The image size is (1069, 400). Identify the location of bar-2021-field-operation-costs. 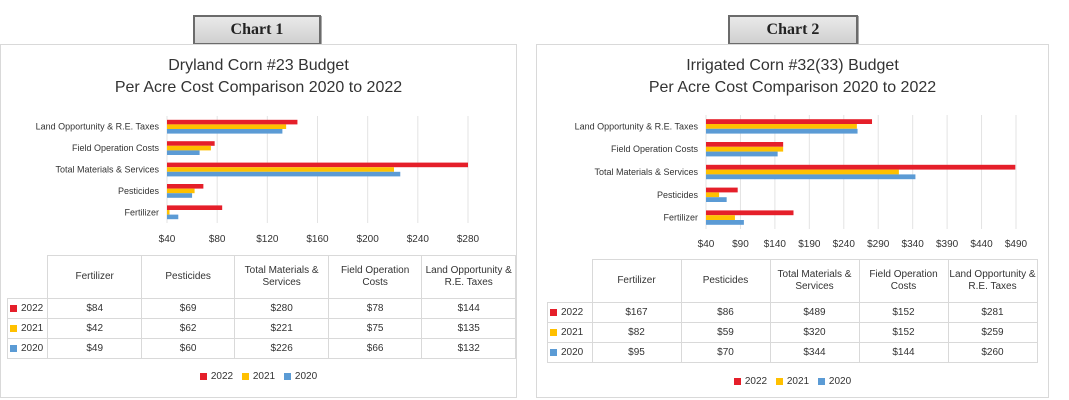
(189, 148).